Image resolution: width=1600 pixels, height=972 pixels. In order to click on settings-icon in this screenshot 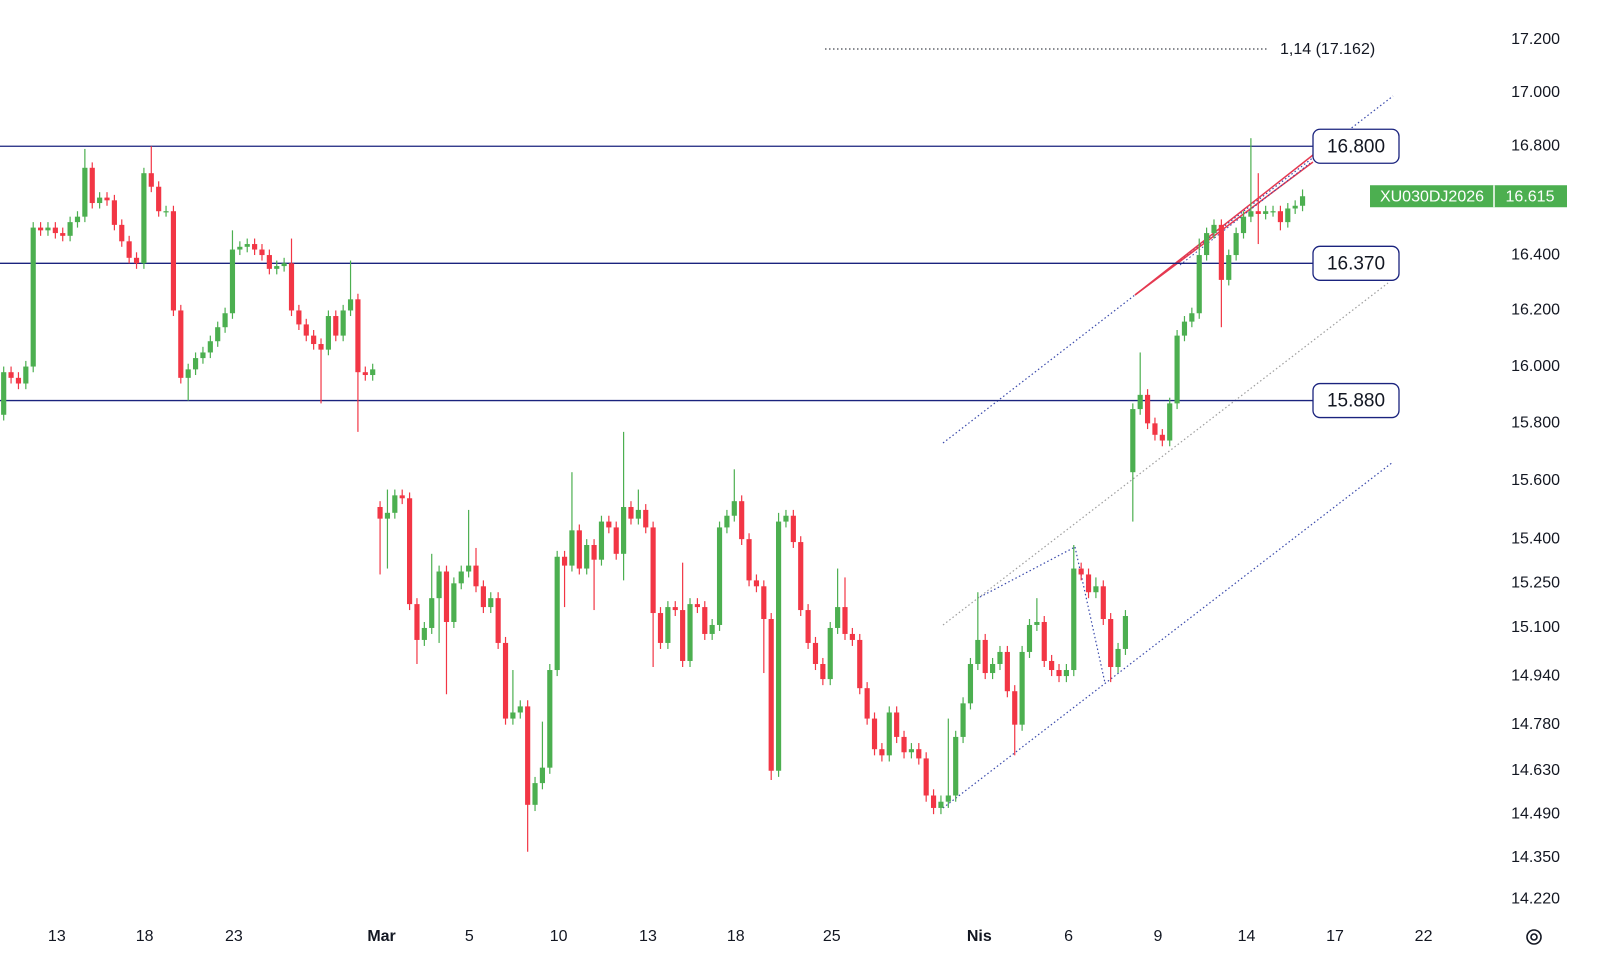, I will do `click(1534, 937)`.